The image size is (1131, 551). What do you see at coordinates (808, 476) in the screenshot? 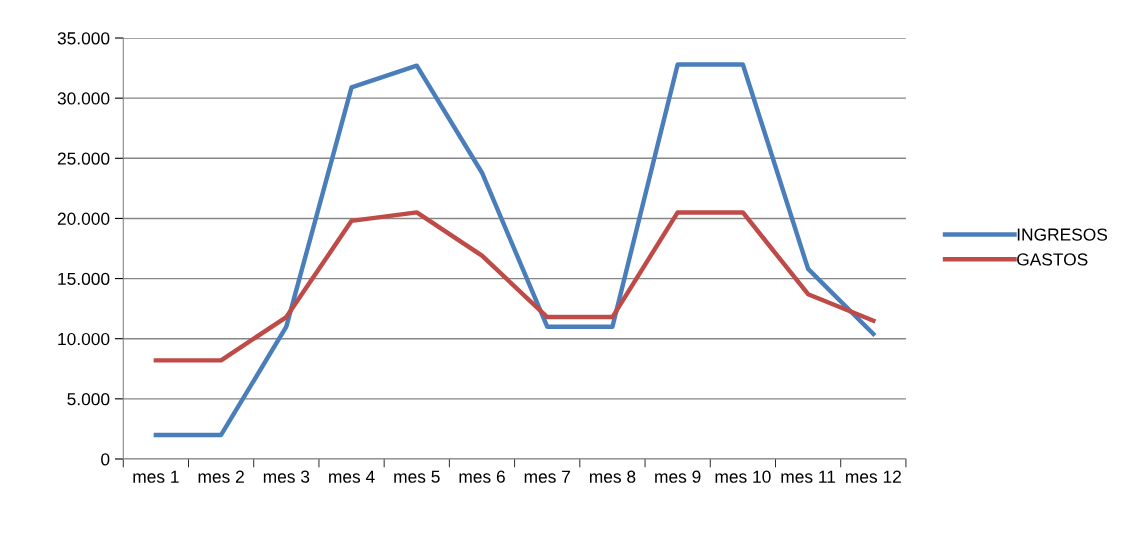
I see `x-tick-label: mes 11` at bounding box center [808, 476].